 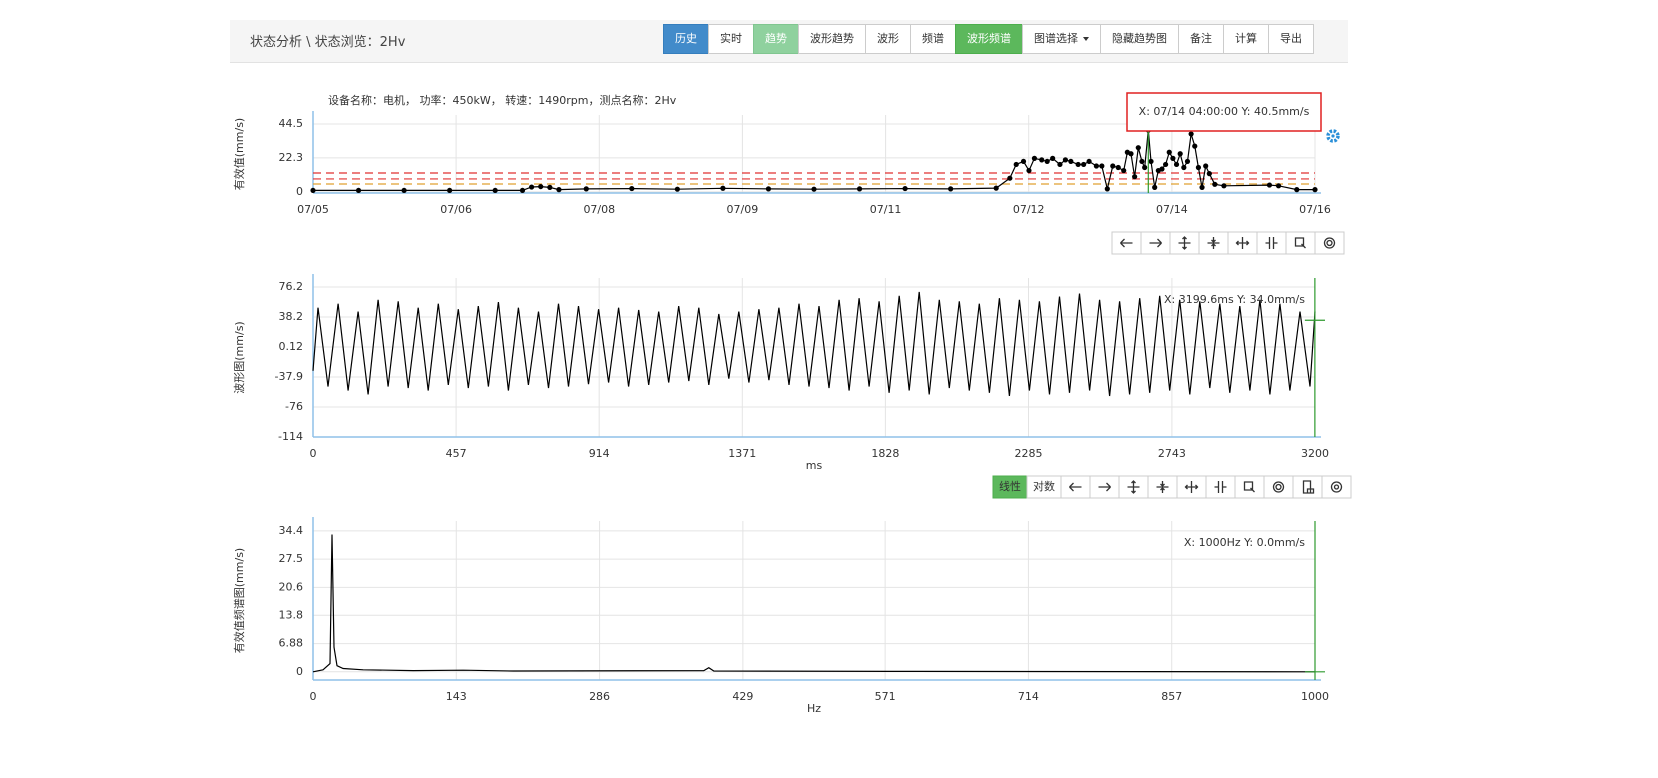 I want to click on x-tick-label: 1000, so click(x=1315, y=696).